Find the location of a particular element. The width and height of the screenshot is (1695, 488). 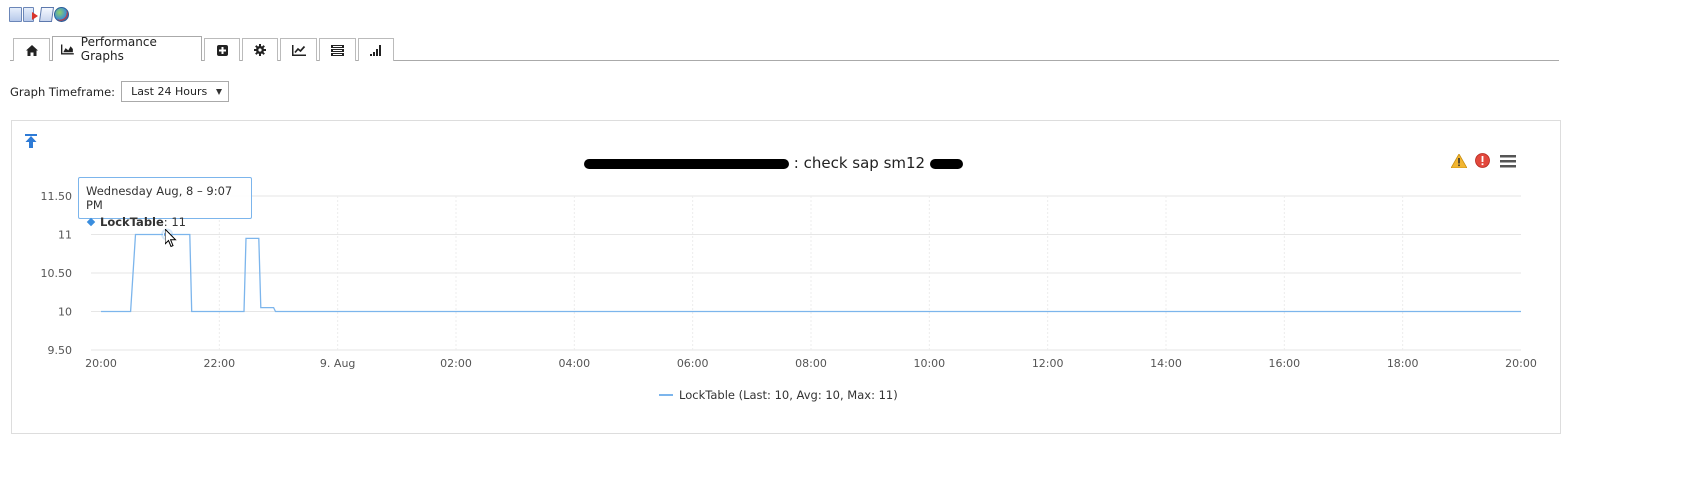

x-tick-label: 08:00 is located at coordinates (811, 363).